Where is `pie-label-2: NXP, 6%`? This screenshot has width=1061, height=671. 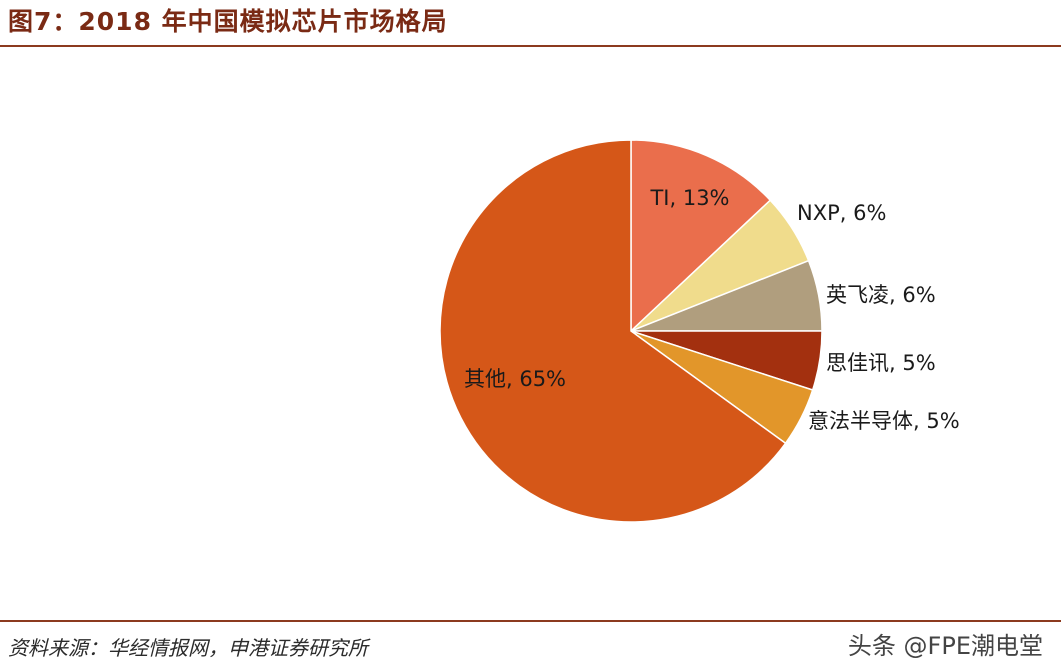 pie-label-2: NXP, 6% is located at coordinates (841, 213).